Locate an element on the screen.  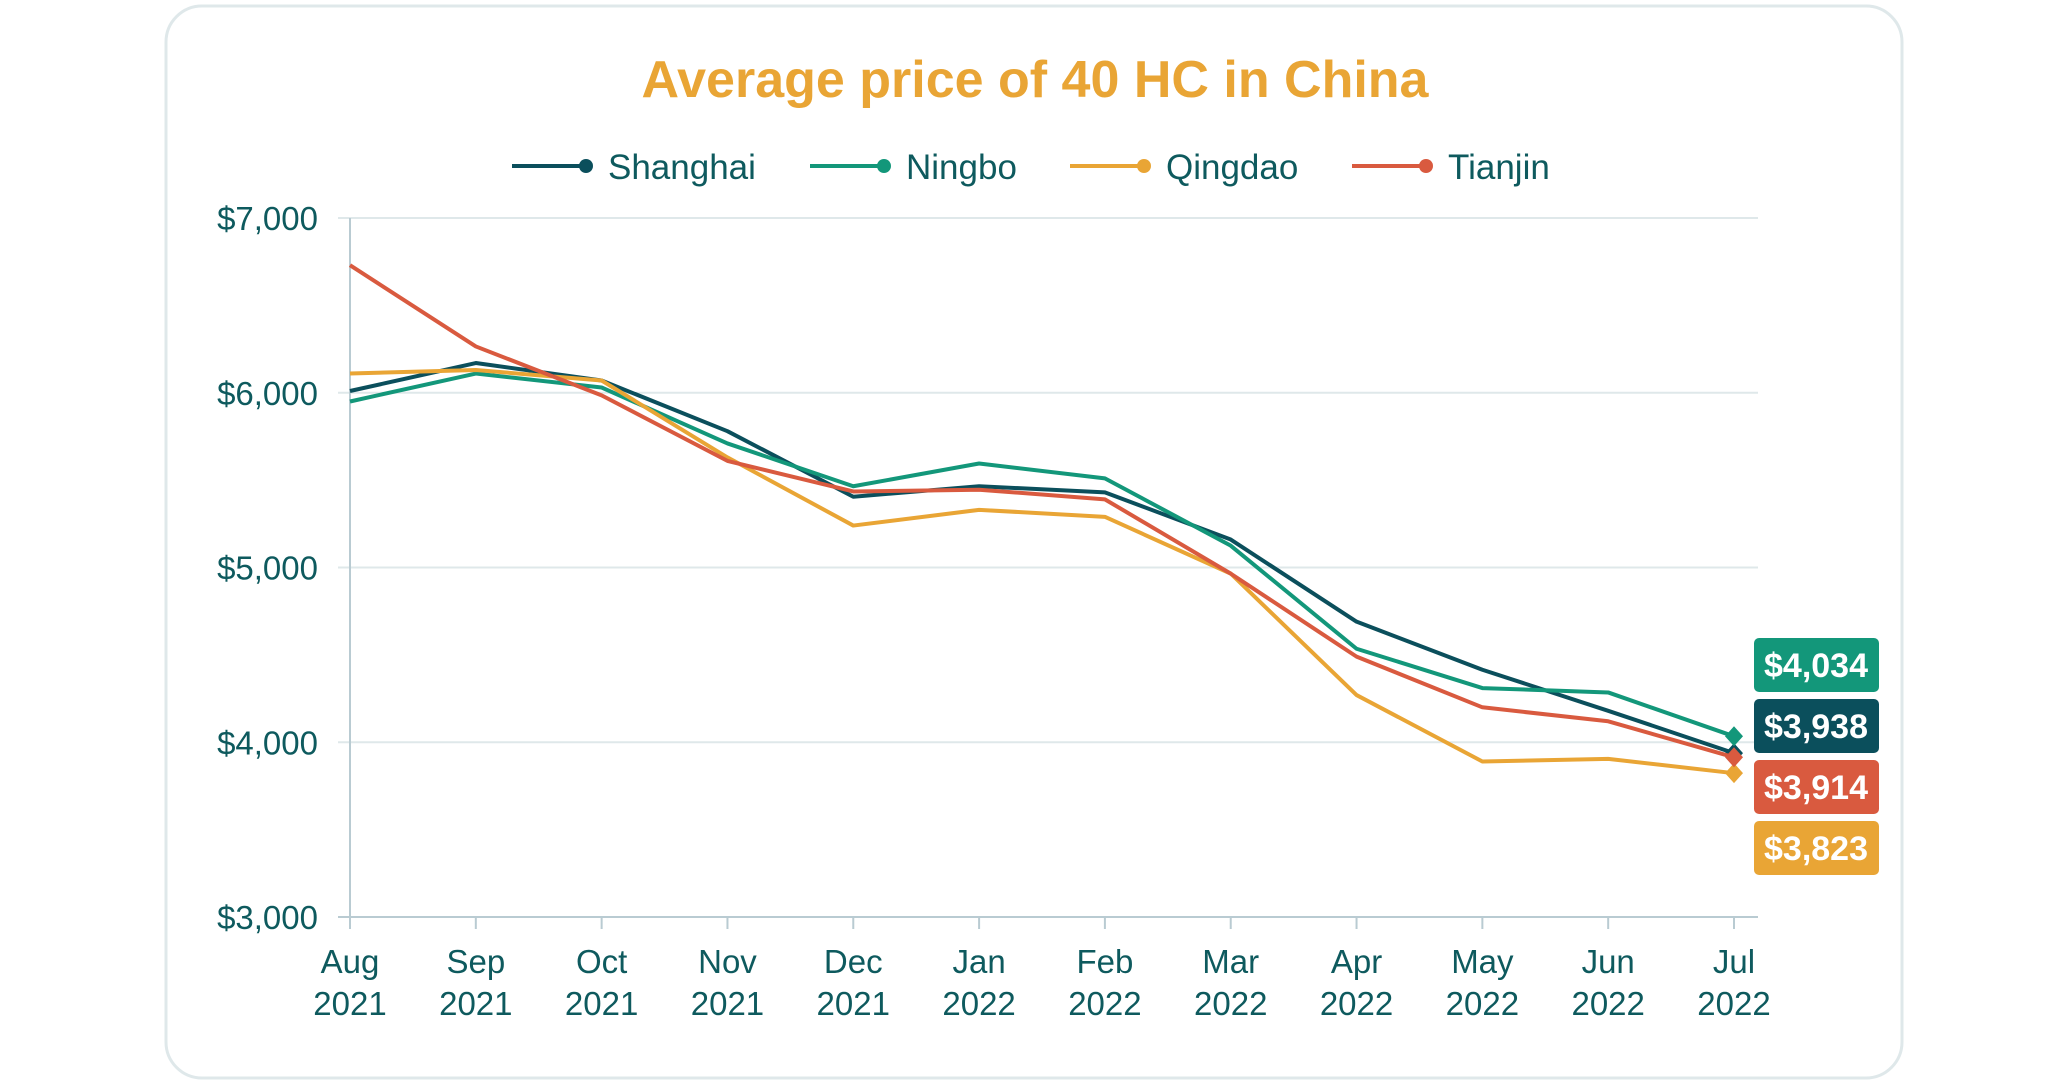
x-tick-month: Apr is located at coordinates (1356, 961).